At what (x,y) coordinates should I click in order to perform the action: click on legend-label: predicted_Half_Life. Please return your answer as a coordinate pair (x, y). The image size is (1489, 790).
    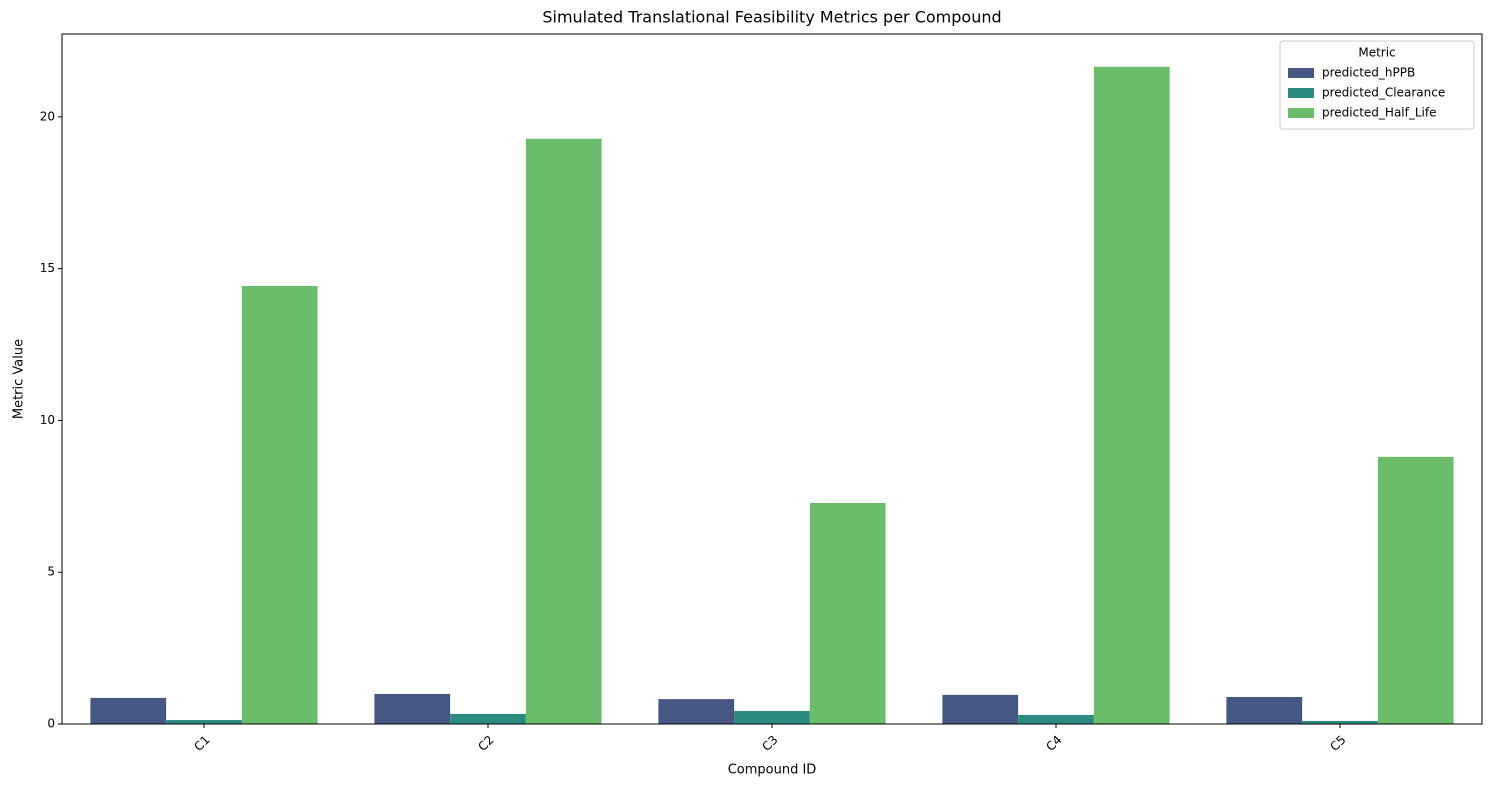
    Looking at the image, I should click on (1379, 113).